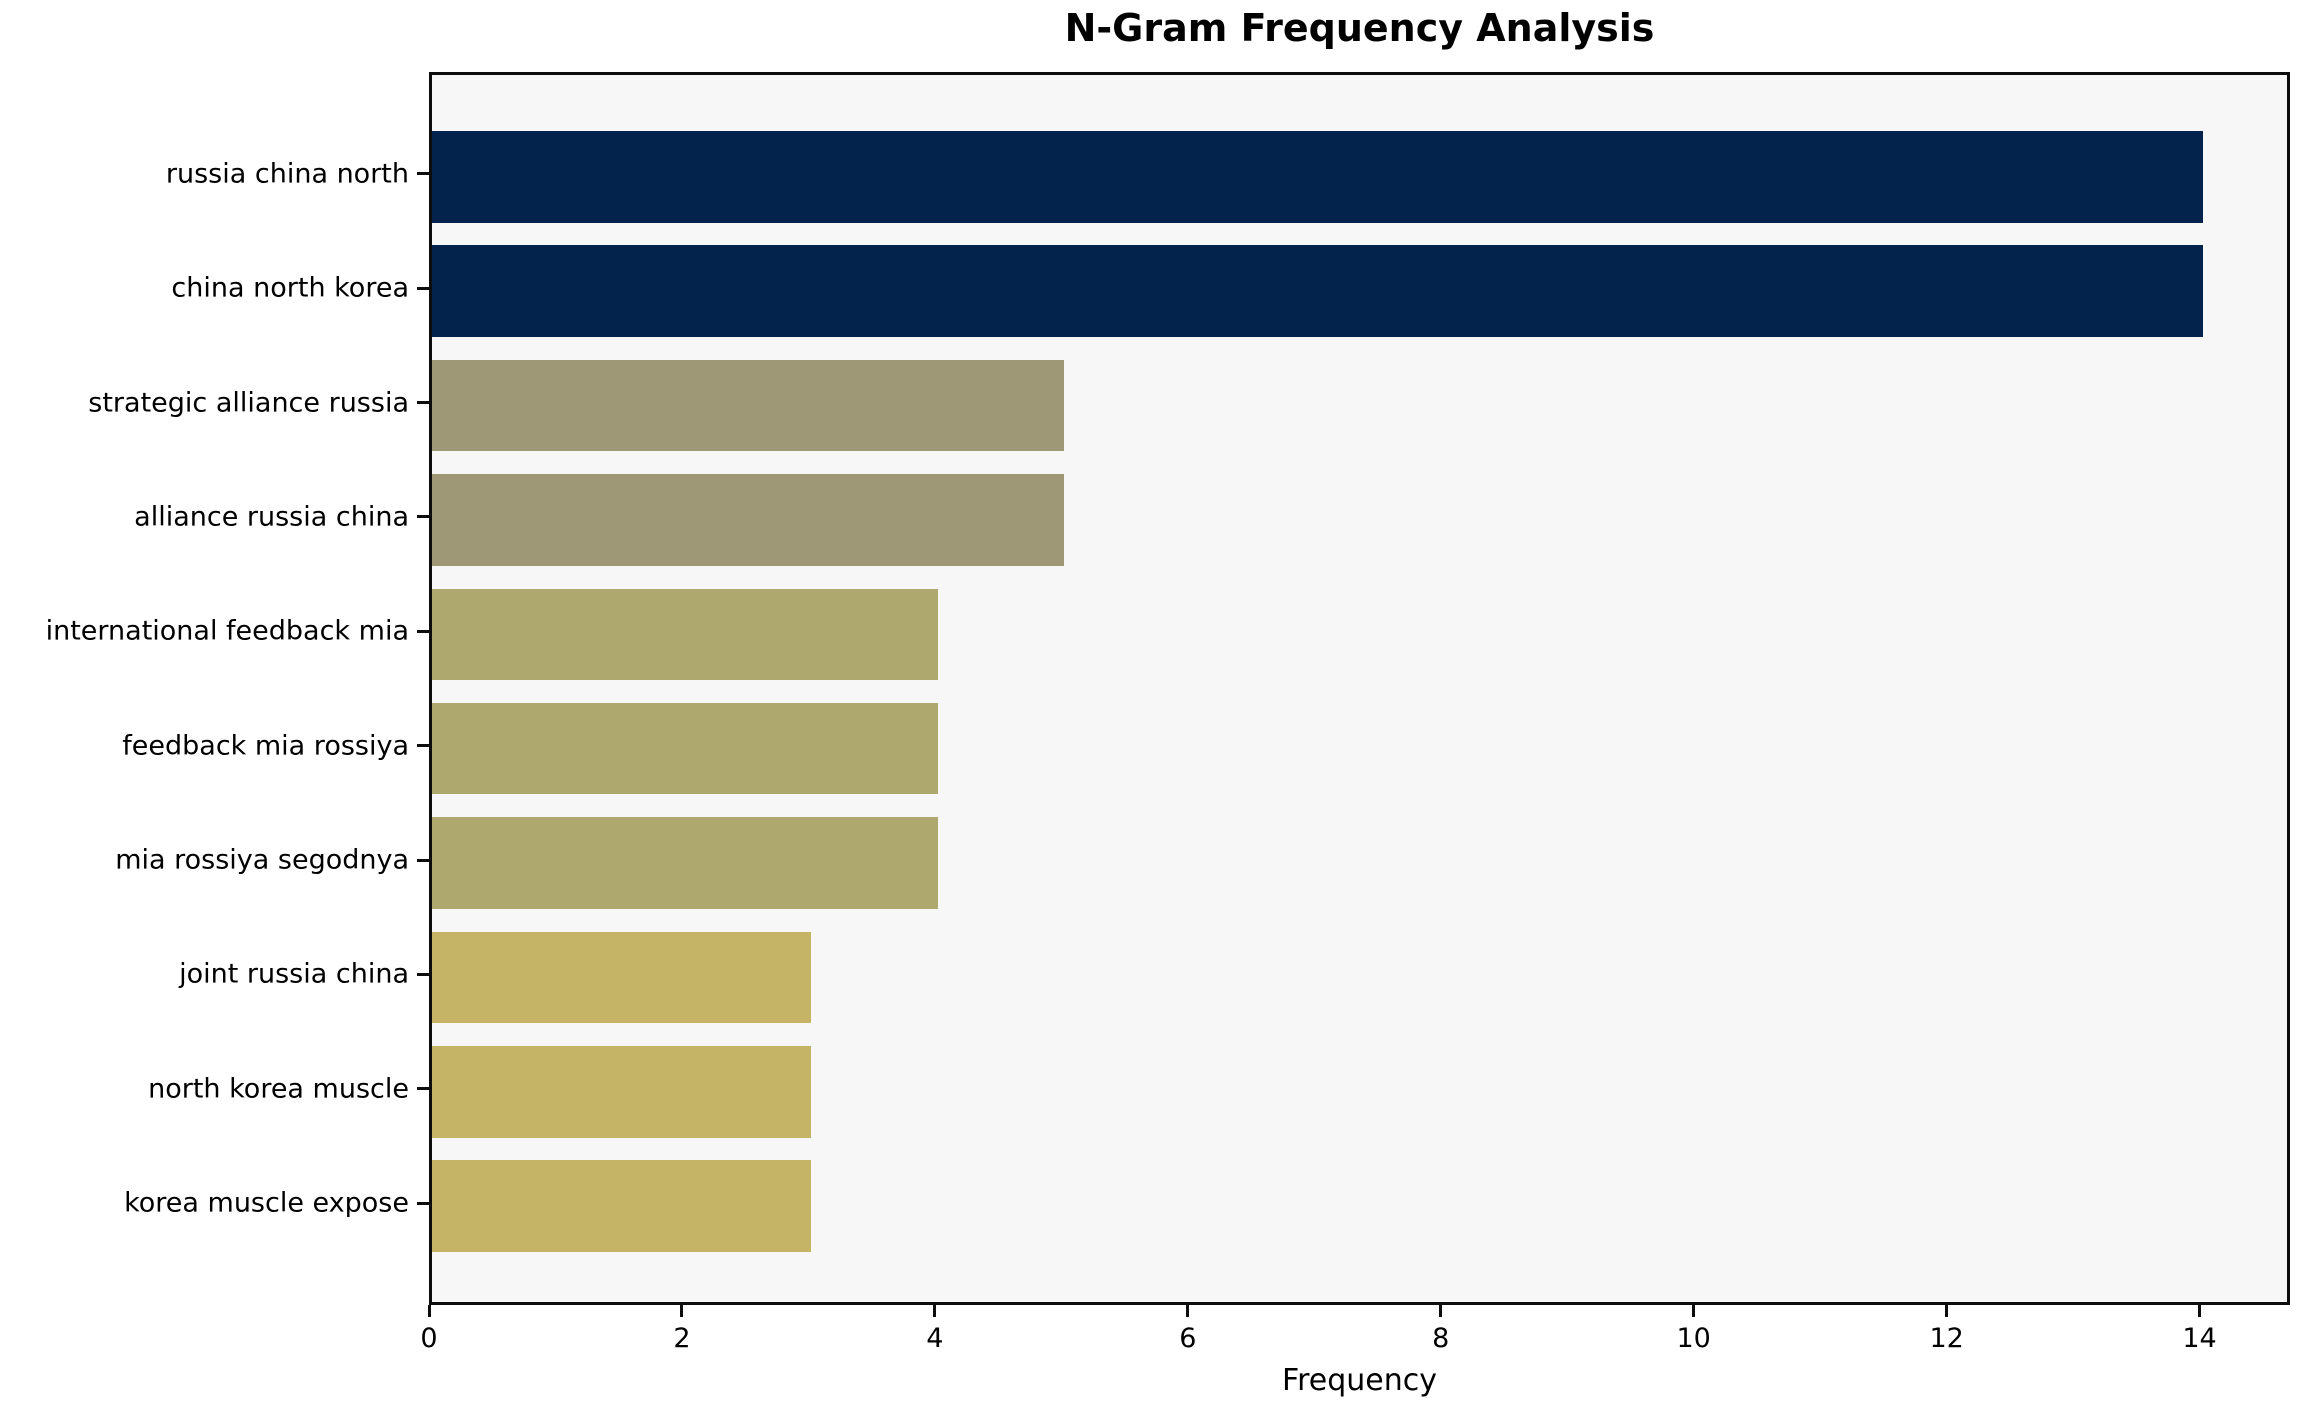 The height and width of the screenshot is (1414, 2308). I want to click on x-axis-label: Frequency, so click(1359, 1380).